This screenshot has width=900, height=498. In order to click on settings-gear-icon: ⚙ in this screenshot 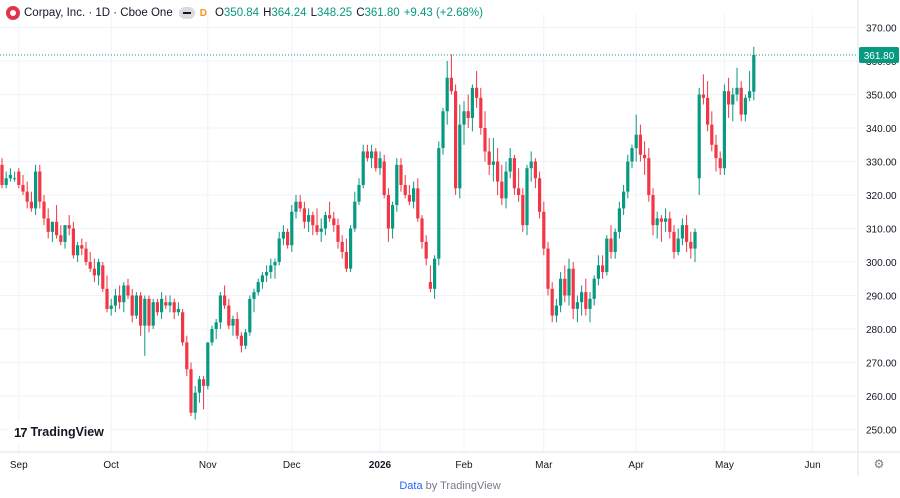, I will do `click(879, 464)`.